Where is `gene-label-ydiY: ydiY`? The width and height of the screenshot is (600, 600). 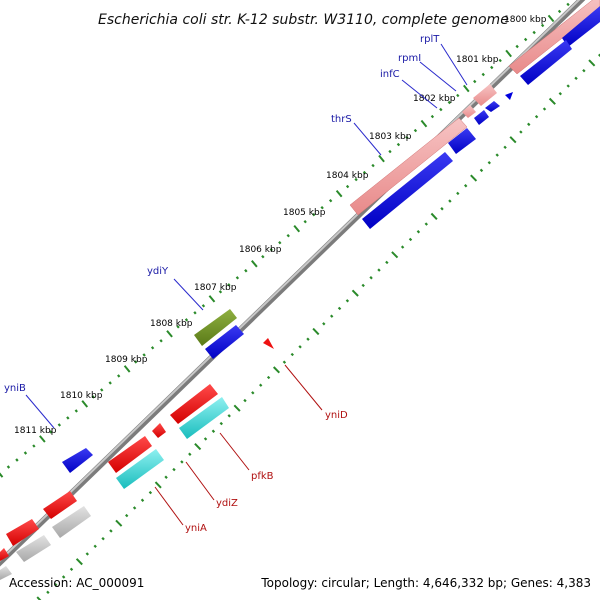
gene-label-ydiY: ydiY is located at coordinates (158, 271).